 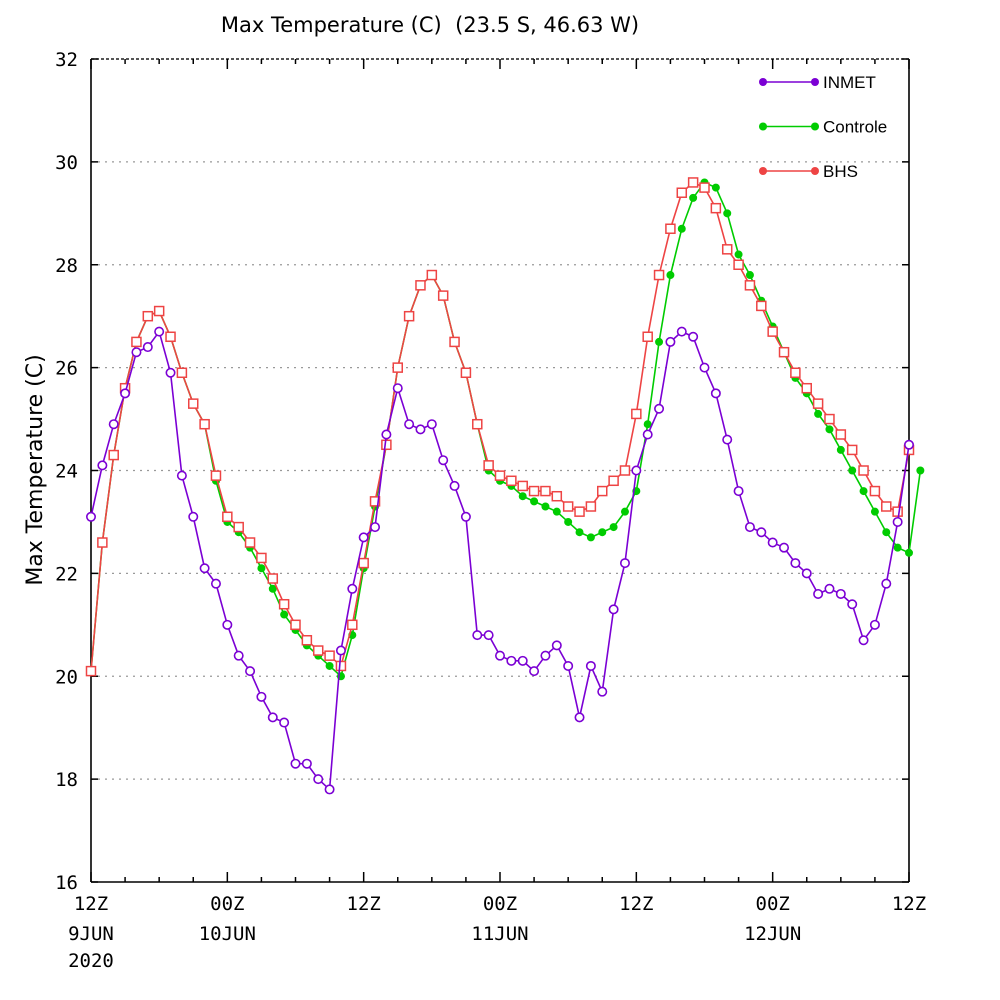 I want to click on legend: INMET Controle BHS, so click(x=823, y=127).